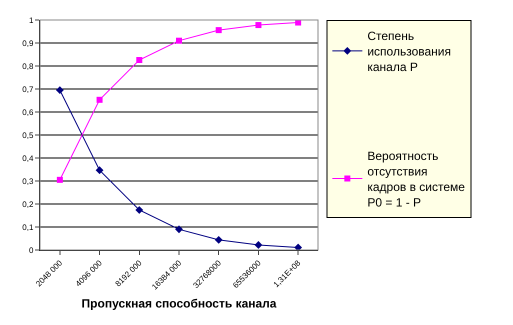 Image resolution: width=513 pixels, height=325 pixels. I want to click on x-axis-title: Пропускная способность канала, so click(179, 303).